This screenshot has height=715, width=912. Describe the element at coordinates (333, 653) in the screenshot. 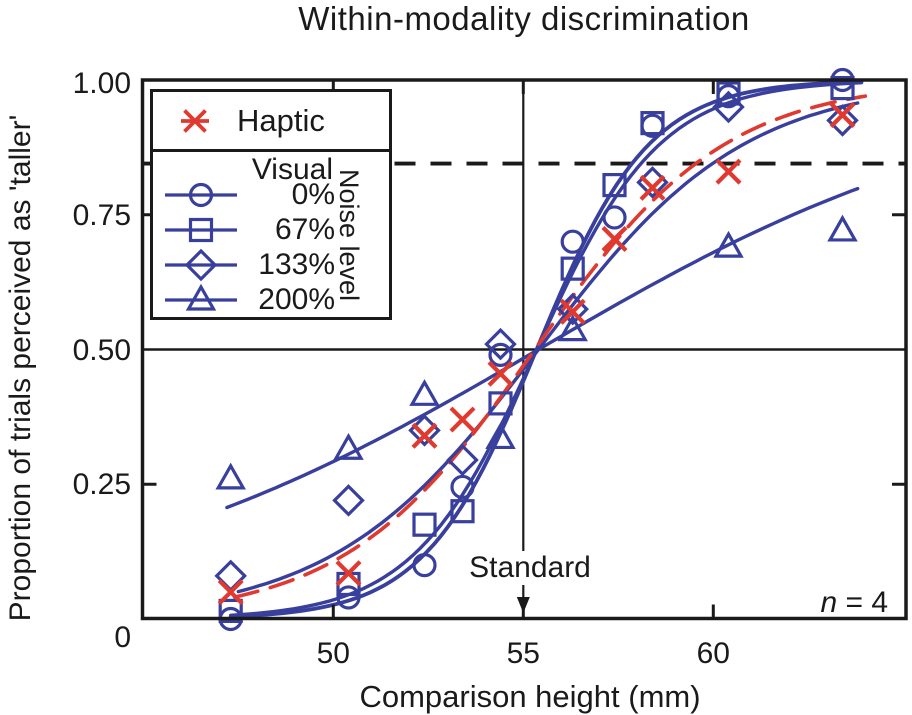

I see `x-tick-label: 50` at that location.